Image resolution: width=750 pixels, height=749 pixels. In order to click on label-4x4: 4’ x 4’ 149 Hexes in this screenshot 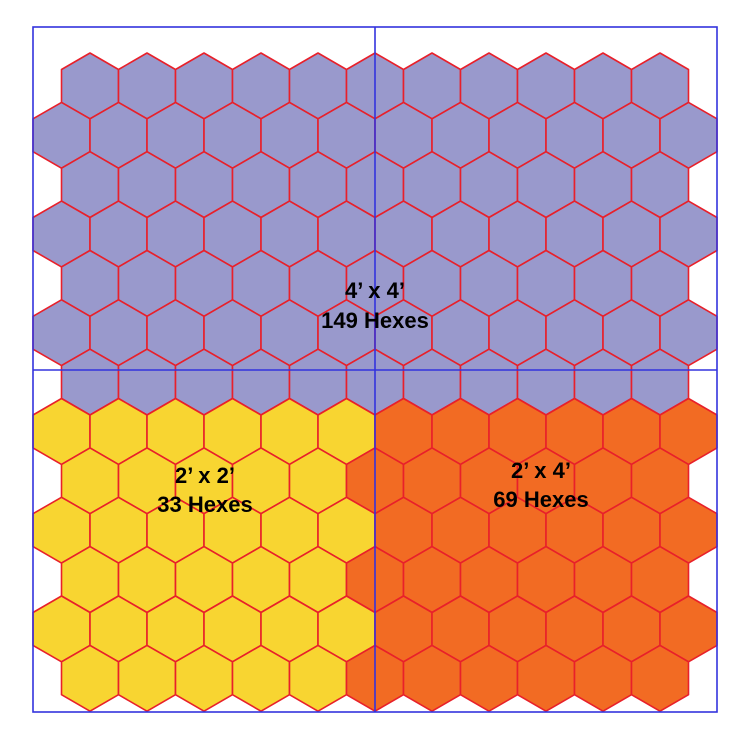, I will do `click(375, 305)`.